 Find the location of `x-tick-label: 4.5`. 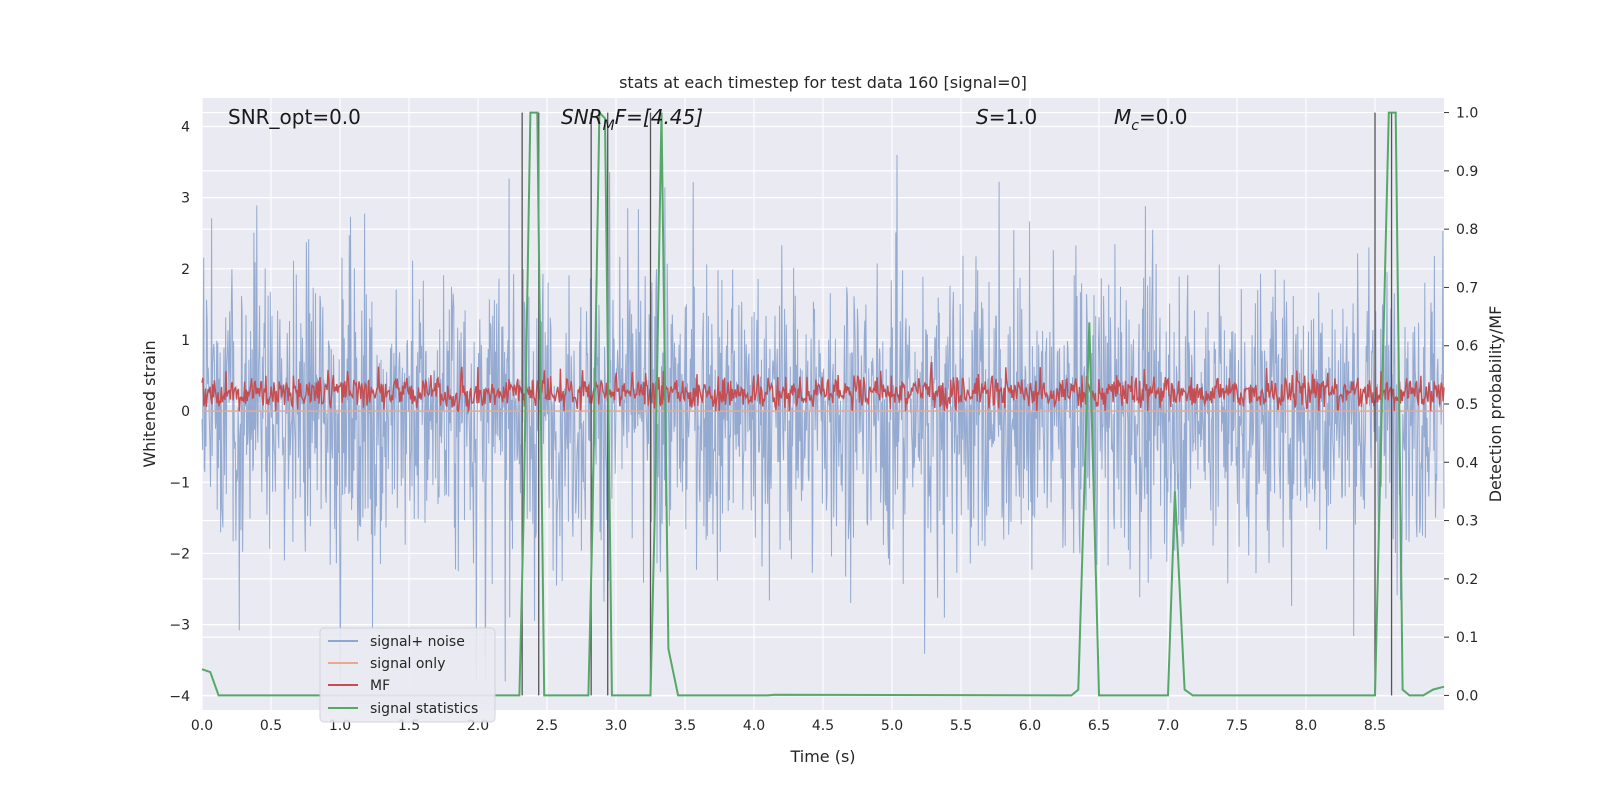

x-tick-label: 4.5 is located at coordinates (823, 726).